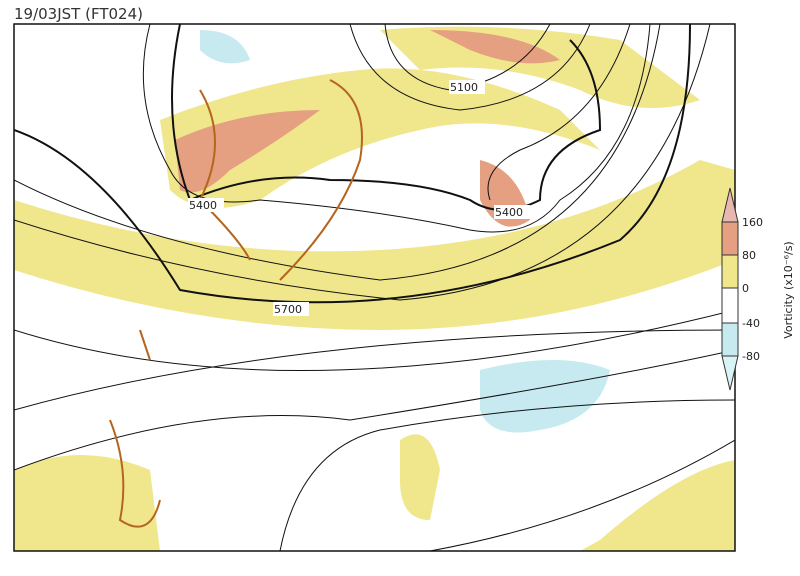  Describe the element at coordinates (751, 323) in the screenshot. I see `colorbar-tick: -40` at that location.